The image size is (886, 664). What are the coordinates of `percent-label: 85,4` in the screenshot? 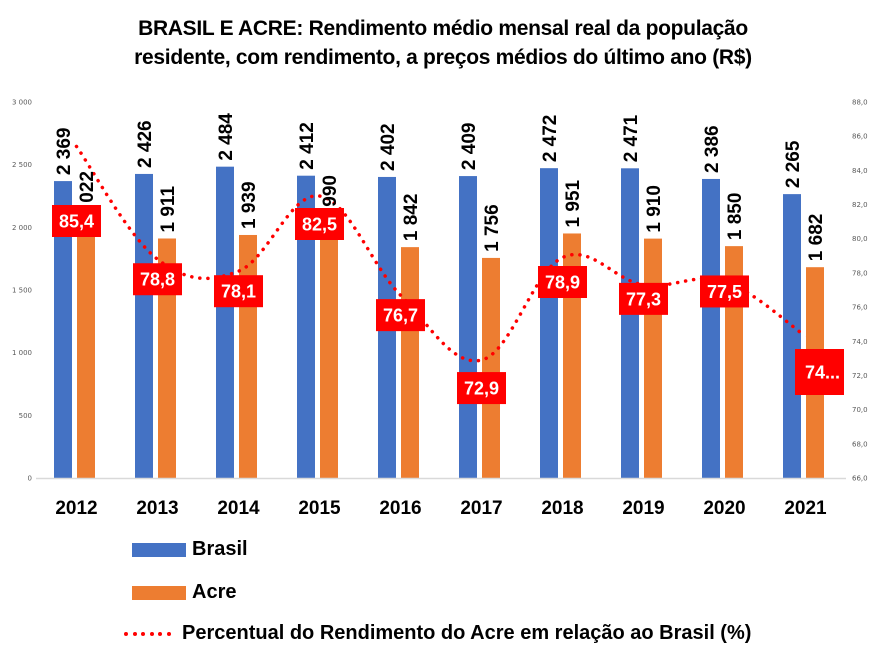 It's located at (76, 222).